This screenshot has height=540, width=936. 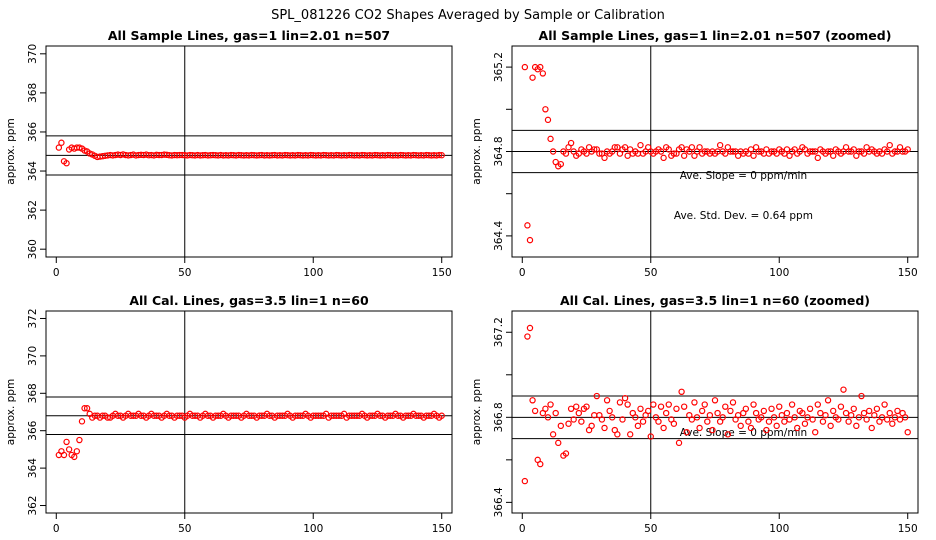 What do you see at coordinates (499, 417) in the screenshot?
I see `y-tick-label: 366.8` at bounding box center [499, 417].